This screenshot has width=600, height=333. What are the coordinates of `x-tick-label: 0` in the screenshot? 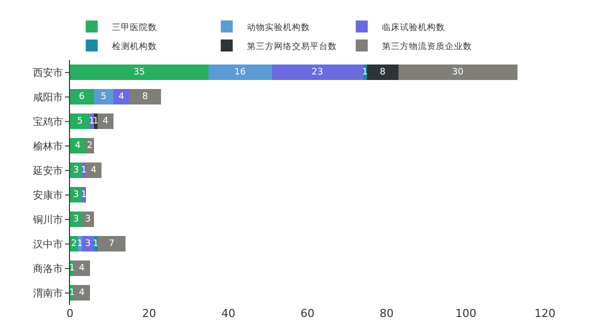 It's located at (70, 313).